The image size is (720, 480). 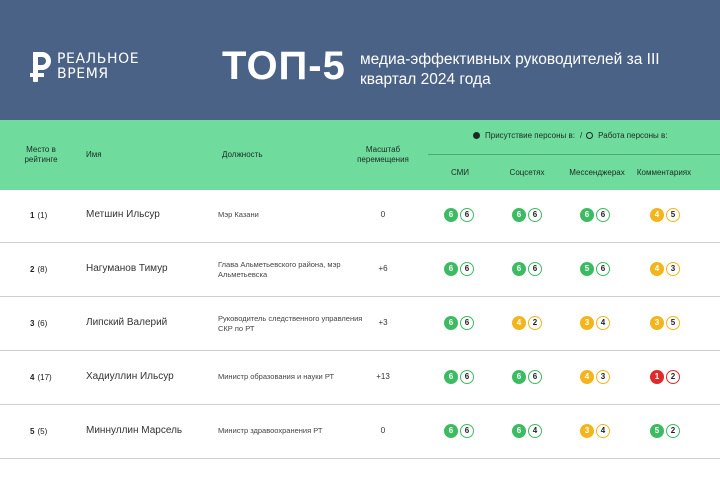 I want to click on rank-cell: 2 (8), so click(x=38, y=270).